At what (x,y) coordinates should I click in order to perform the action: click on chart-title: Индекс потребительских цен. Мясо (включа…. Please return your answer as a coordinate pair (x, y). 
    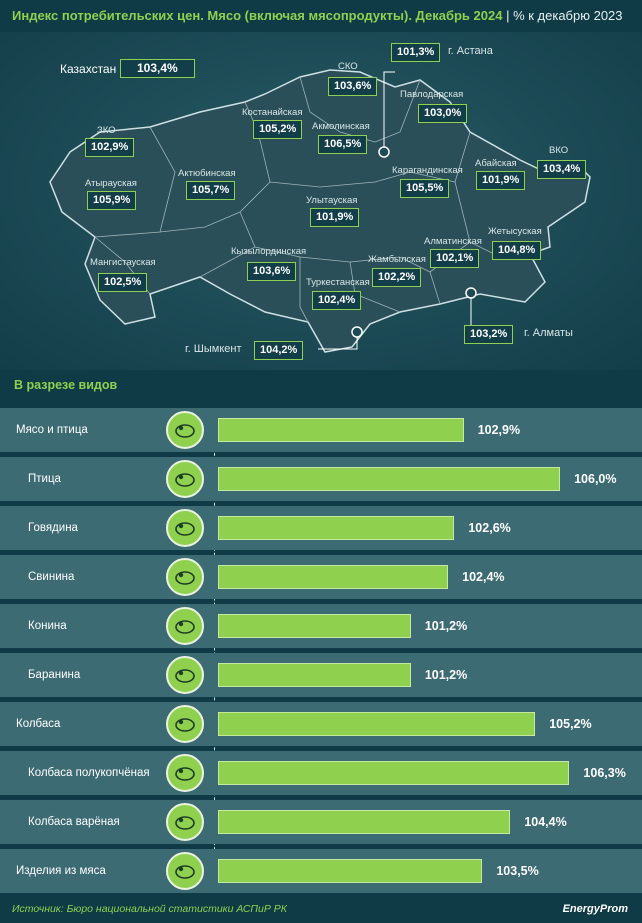
    Looking at the image, I should click on (321, 16).